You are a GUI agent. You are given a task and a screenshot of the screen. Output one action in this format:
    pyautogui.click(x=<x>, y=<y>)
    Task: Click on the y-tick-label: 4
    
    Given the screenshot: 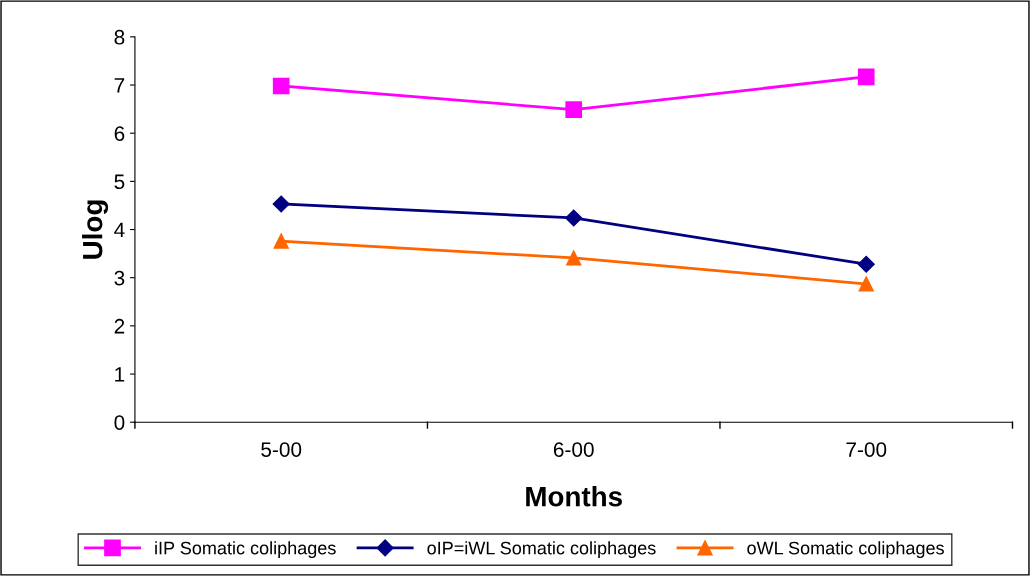 What is the action you would take?
    pyautogui.click(x=119, y=230)
    